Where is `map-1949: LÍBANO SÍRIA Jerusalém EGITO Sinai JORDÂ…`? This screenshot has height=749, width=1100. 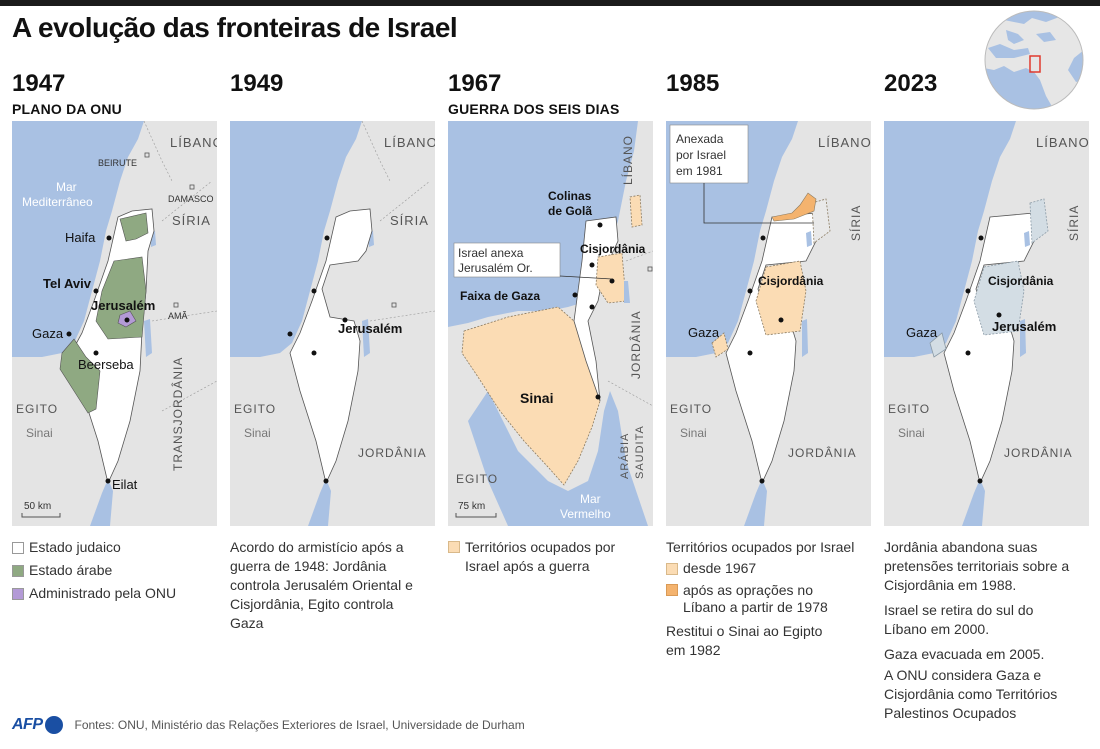
map-1949: LÍBANO SÍRIA Jerusalém EGITO Sinai JORDÂ… is located at coordinates (332, 323).